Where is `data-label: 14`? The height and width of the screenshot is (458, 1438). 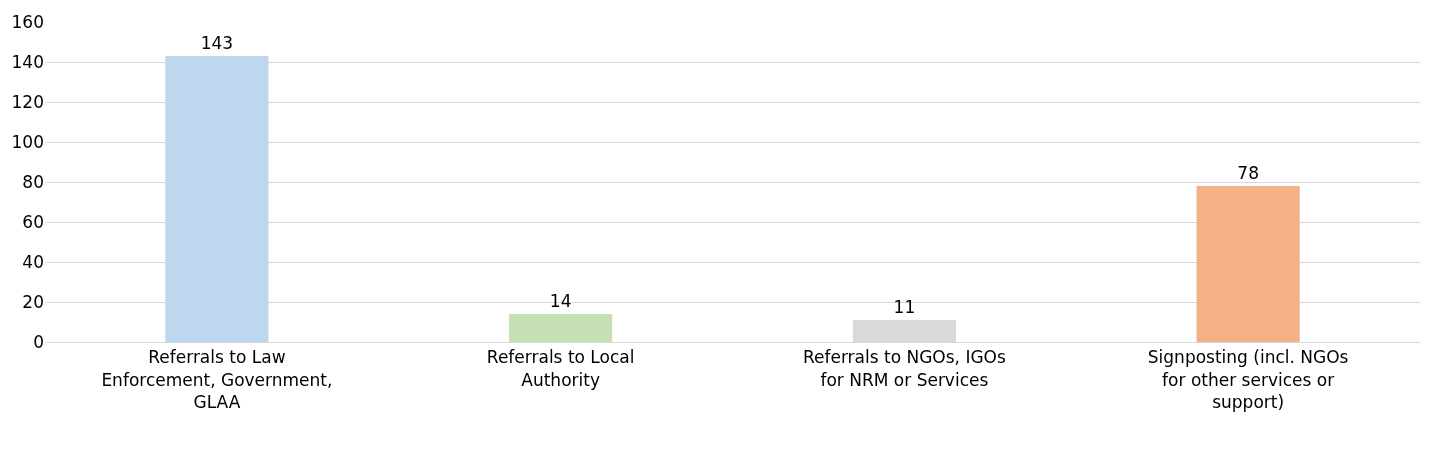 data-label: 14 is located at coordinates (560, 301).